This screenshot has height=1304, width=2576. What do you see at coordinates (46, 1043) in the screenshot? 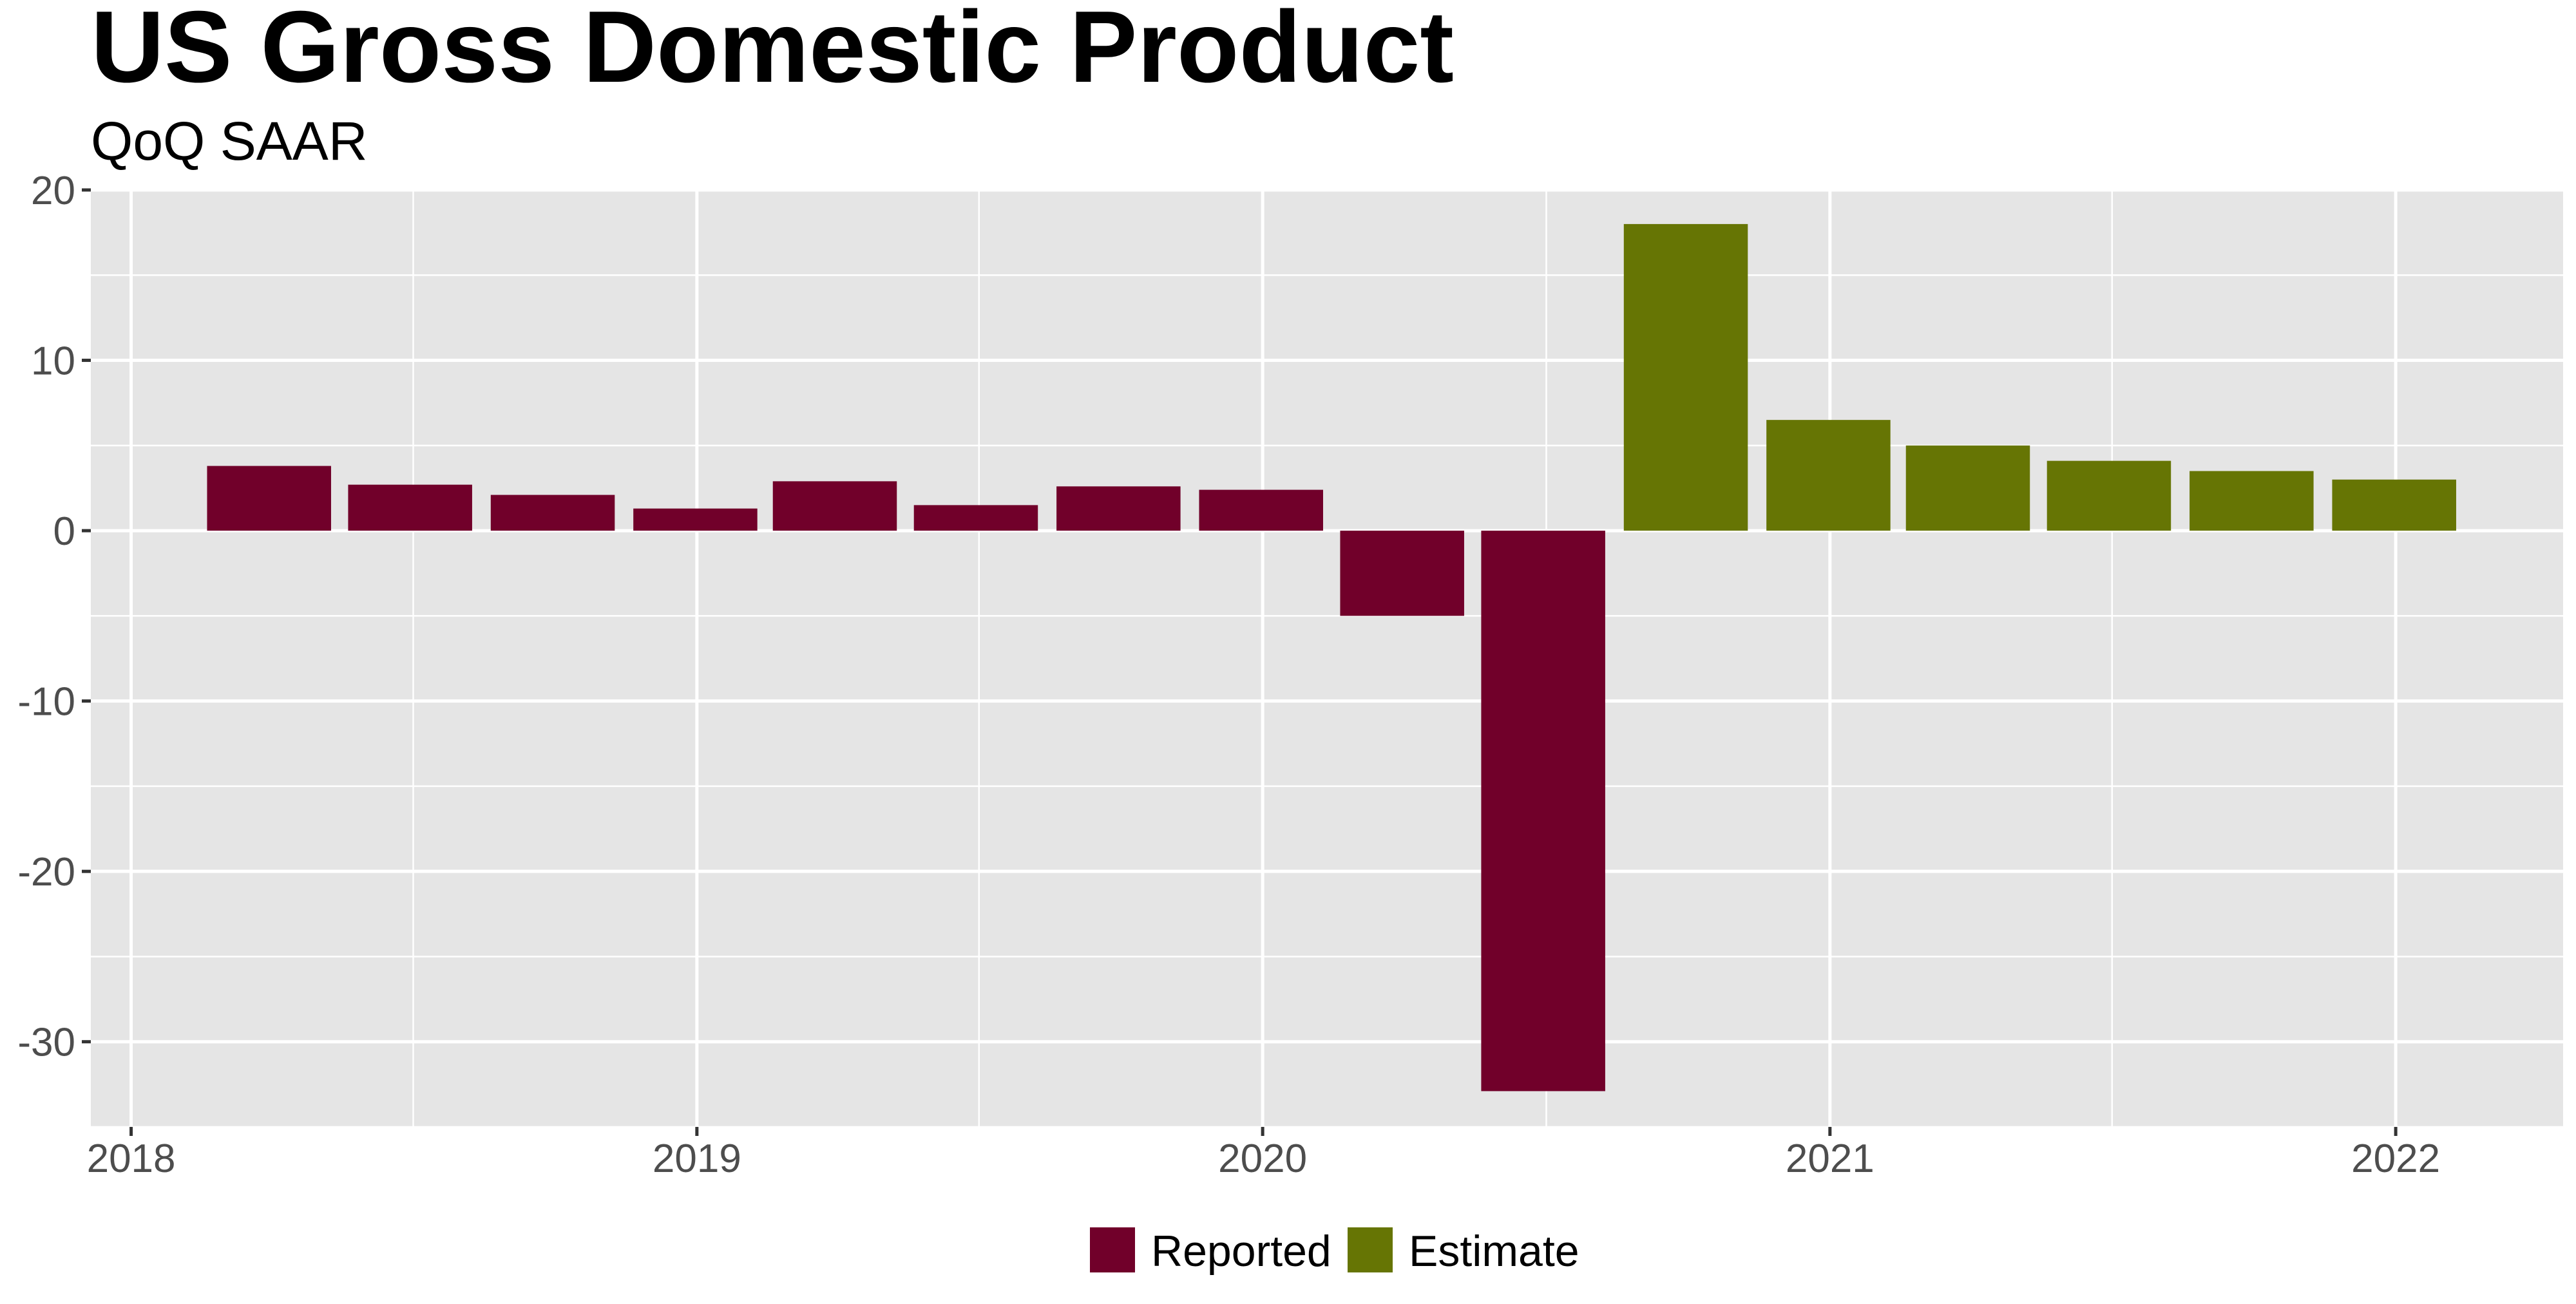
I see `y-tick-label: -30` at bounding box center [46, 1043].